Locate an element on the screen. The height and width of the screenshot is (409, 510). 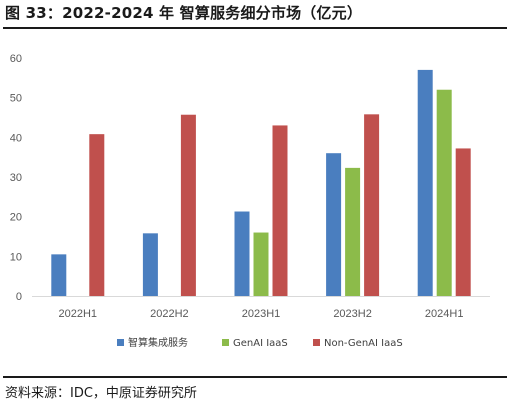
y-tick-label: 30 is located at coordinates (16, 178).